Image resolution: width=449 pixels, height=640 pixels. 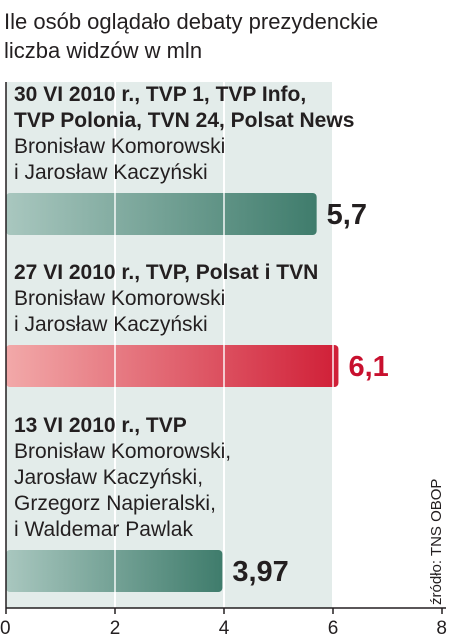 What do you see at coordinates (115, 628) in the screenshot?
I see `x-tick-label: 2` at bounding box center [115, 628].